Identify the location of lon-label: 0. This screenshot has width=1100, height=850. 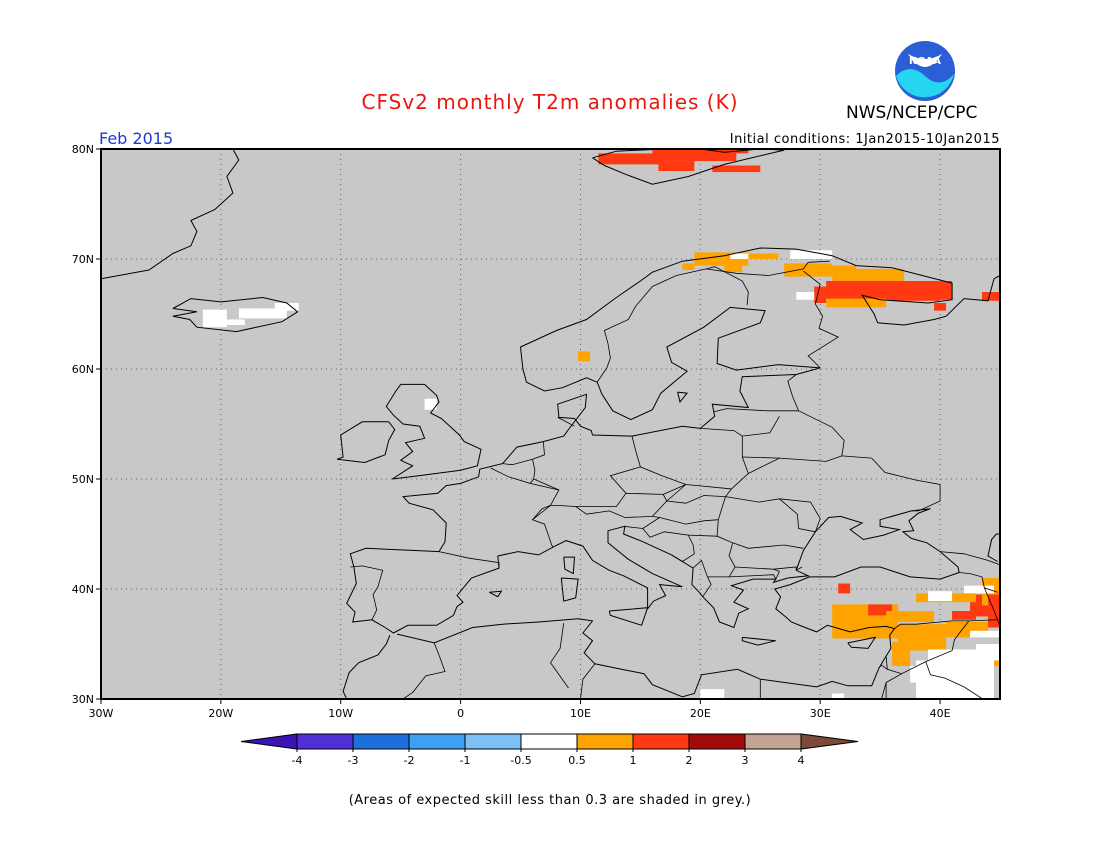
(460, 713).